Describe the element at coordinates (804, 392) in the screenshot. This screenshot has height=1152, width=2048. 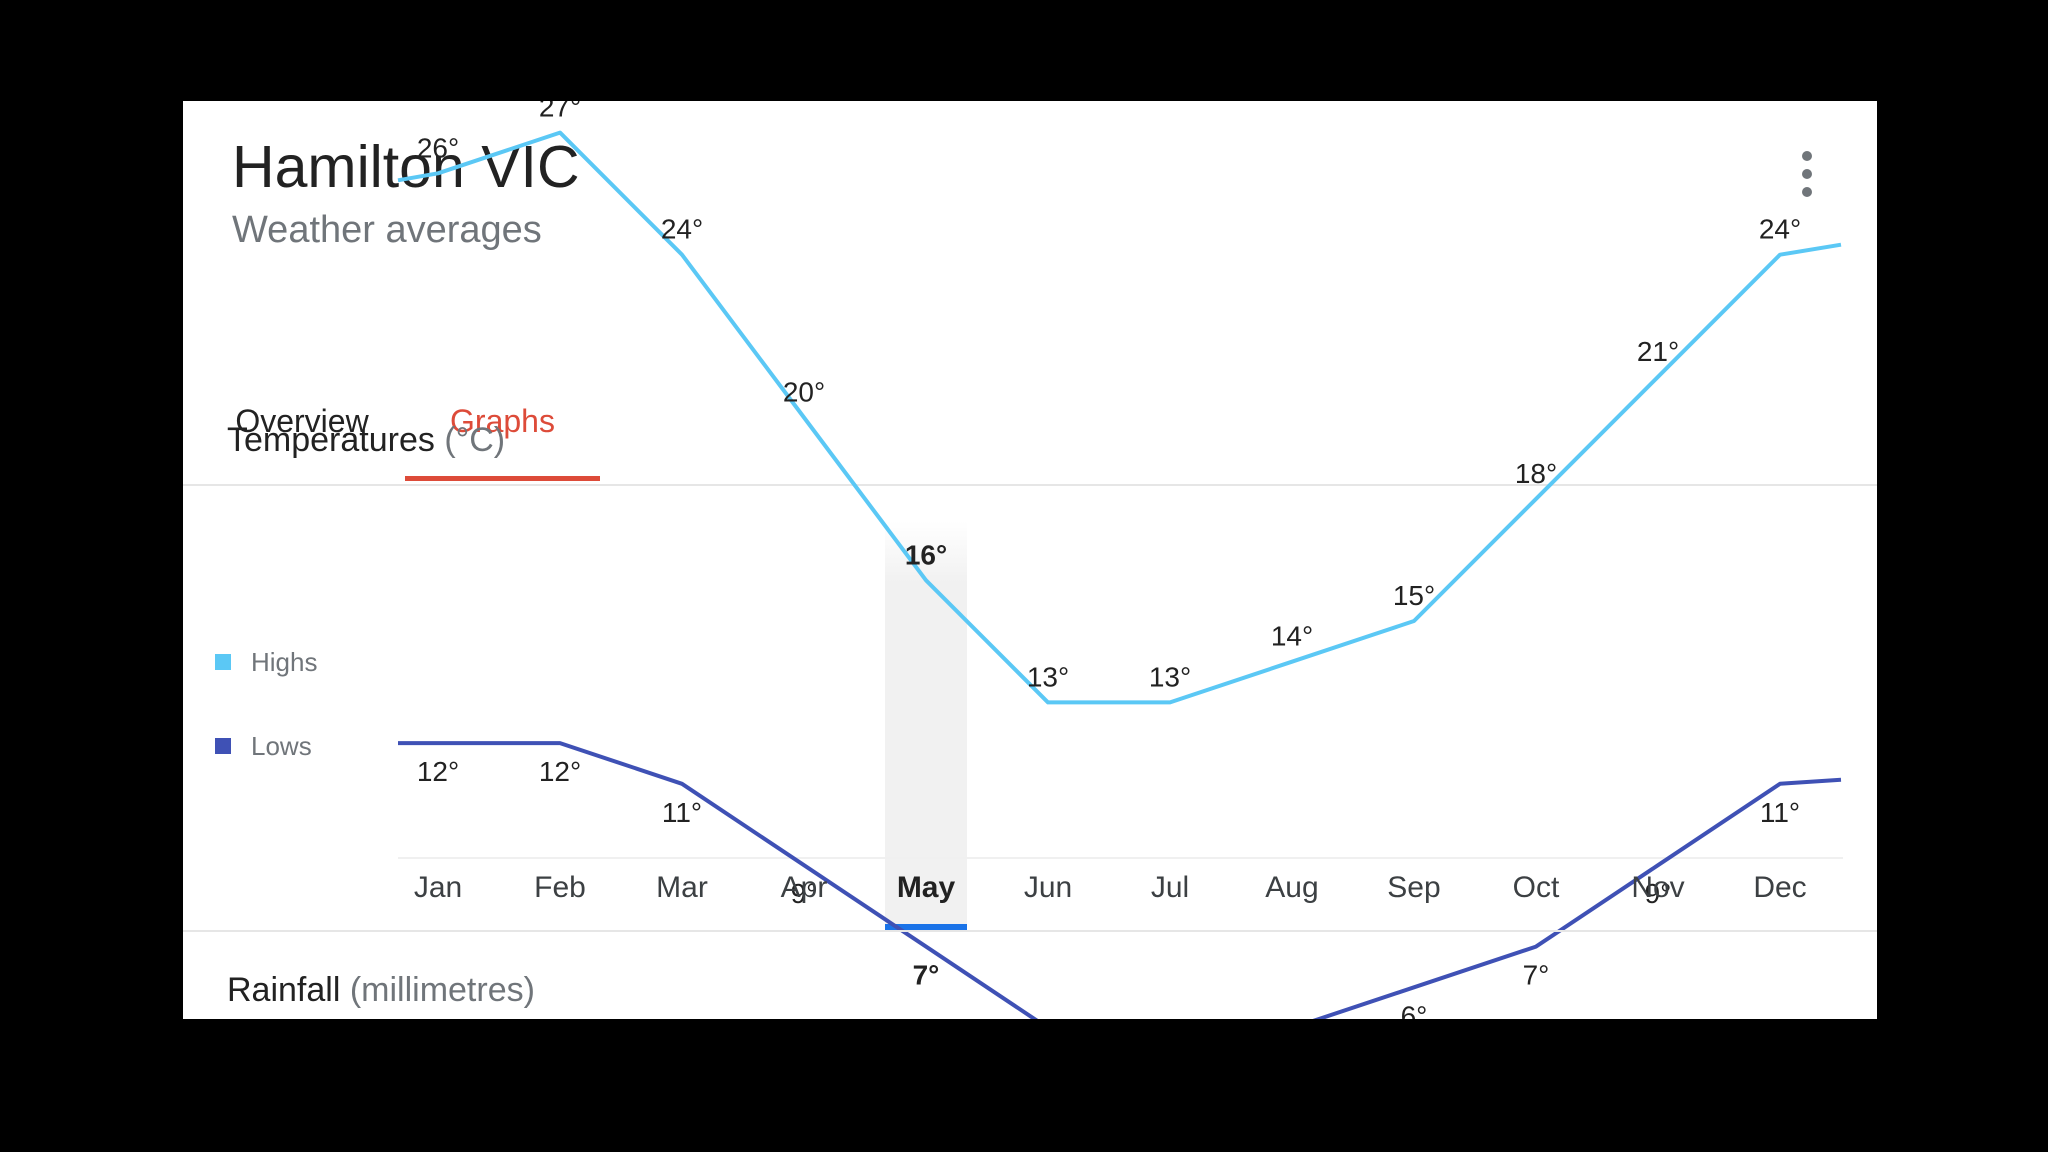
I see `data-label-highs-apr: 20°` at that location.